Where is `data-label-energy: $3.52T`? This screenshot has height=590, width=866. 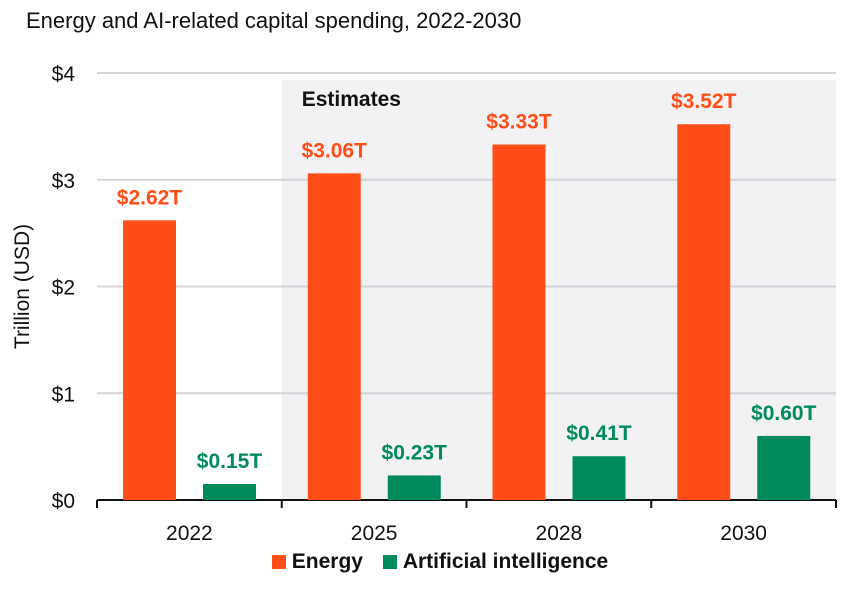
data-label-energy: $3.52T is located at coordinates (704, 101).